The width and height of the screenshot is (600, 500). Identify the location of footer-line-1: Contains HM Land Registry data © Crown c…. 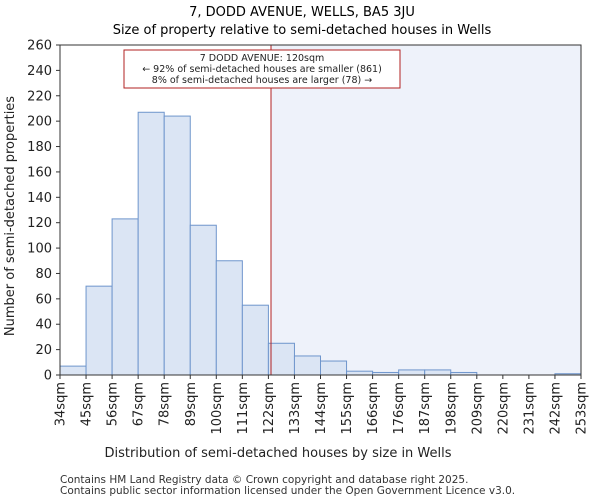
(264, 480).